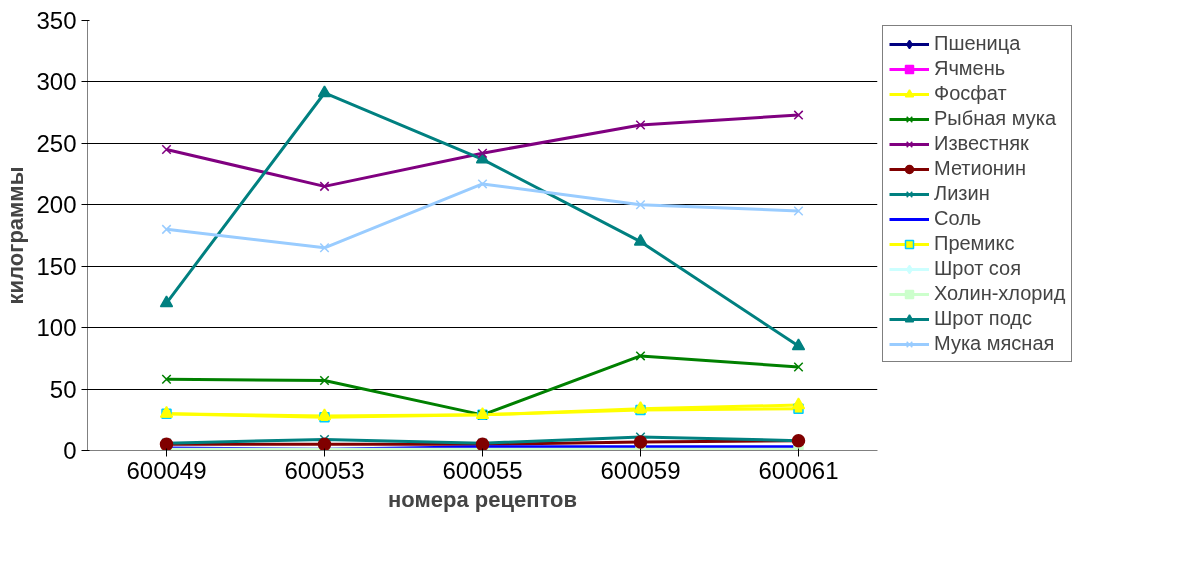 Image resolution: width=1196 pixels, height=565 pixels. I want to click on x-tick-label: 600055, so click(482, 470).